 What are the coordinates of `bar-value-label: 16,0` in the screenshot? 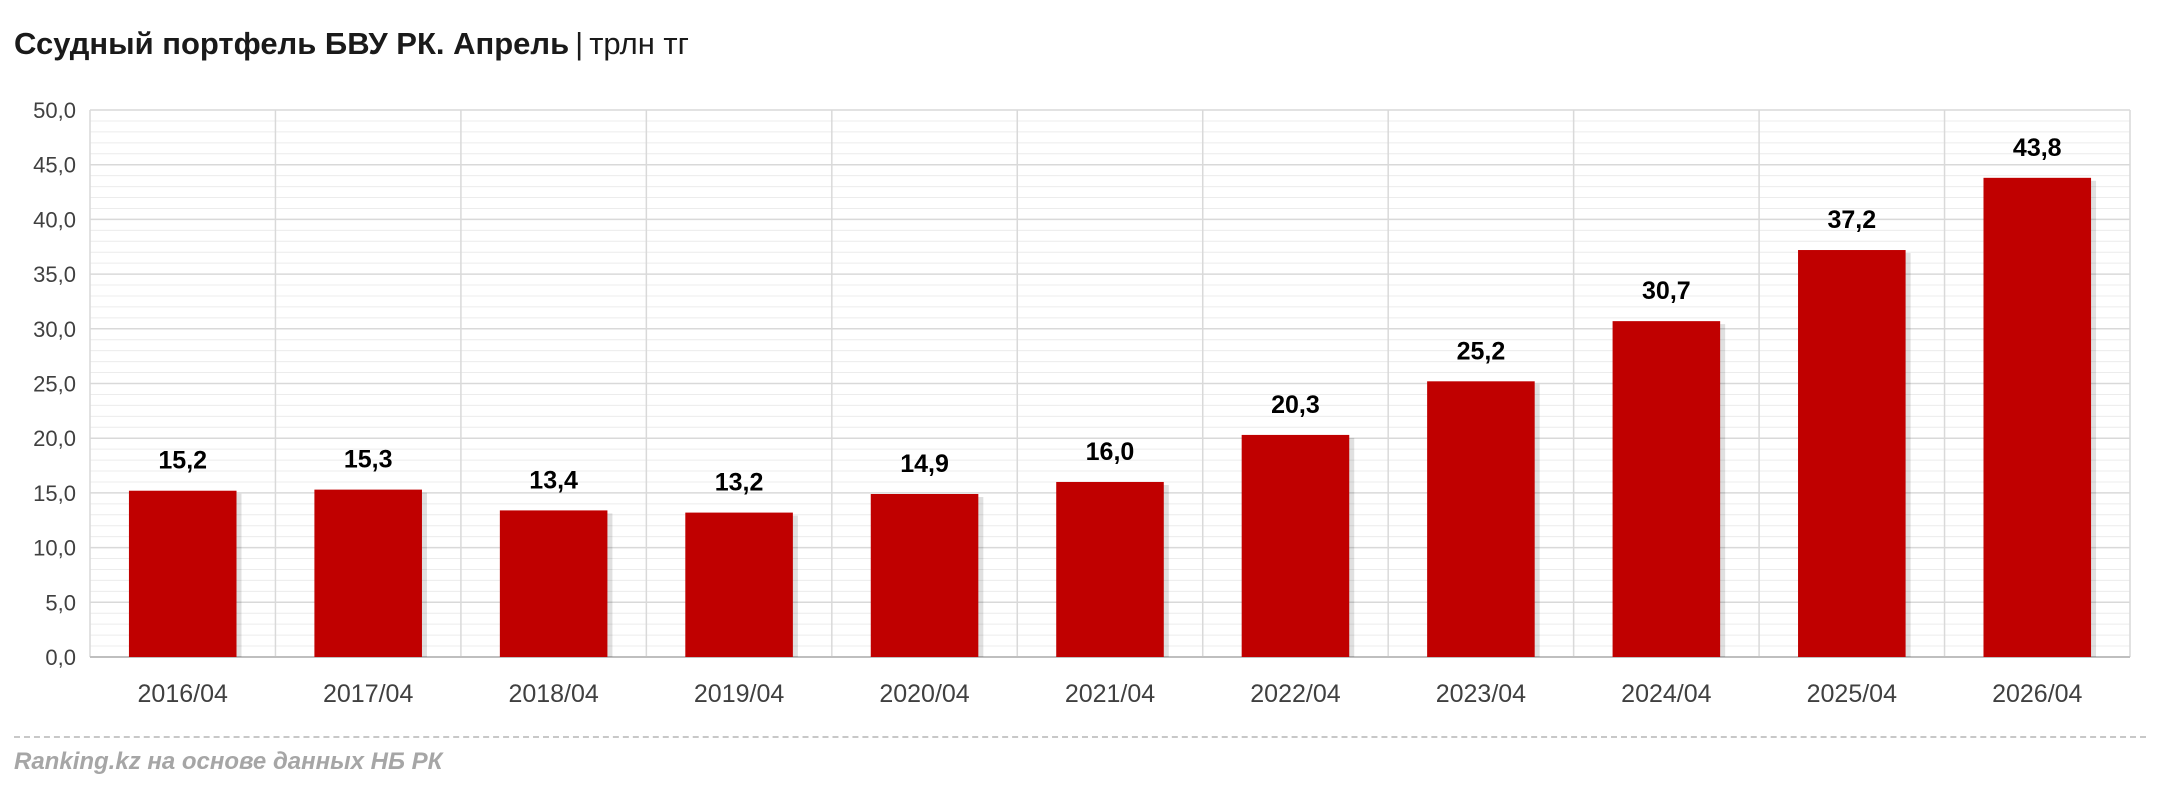 It's located at (1110, 452).